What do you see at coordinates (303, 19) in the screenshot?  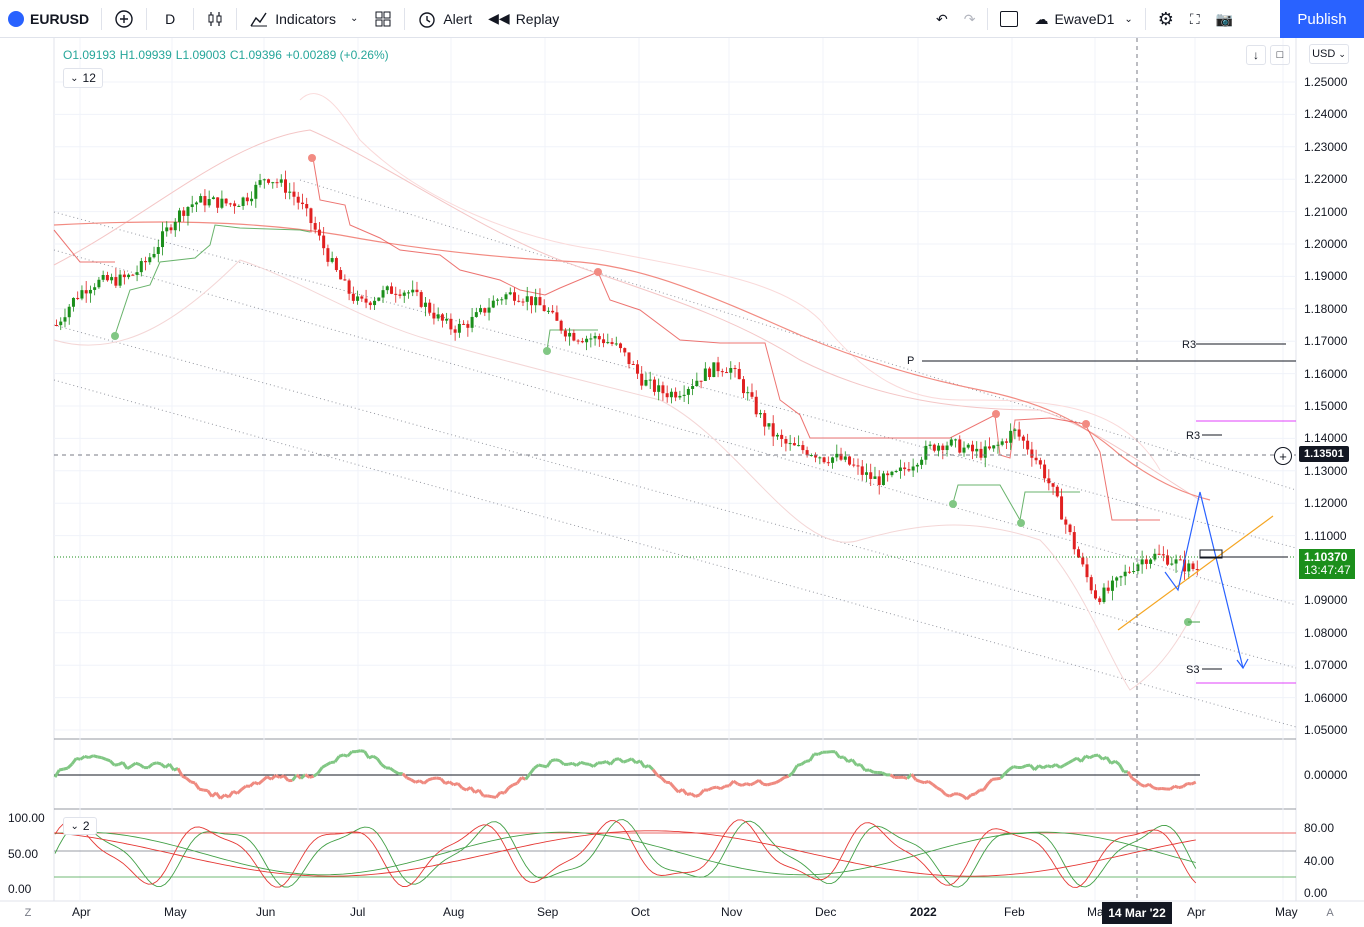 I see `indicators-button: Indicators ⌄` at bounding box center [303, 19].